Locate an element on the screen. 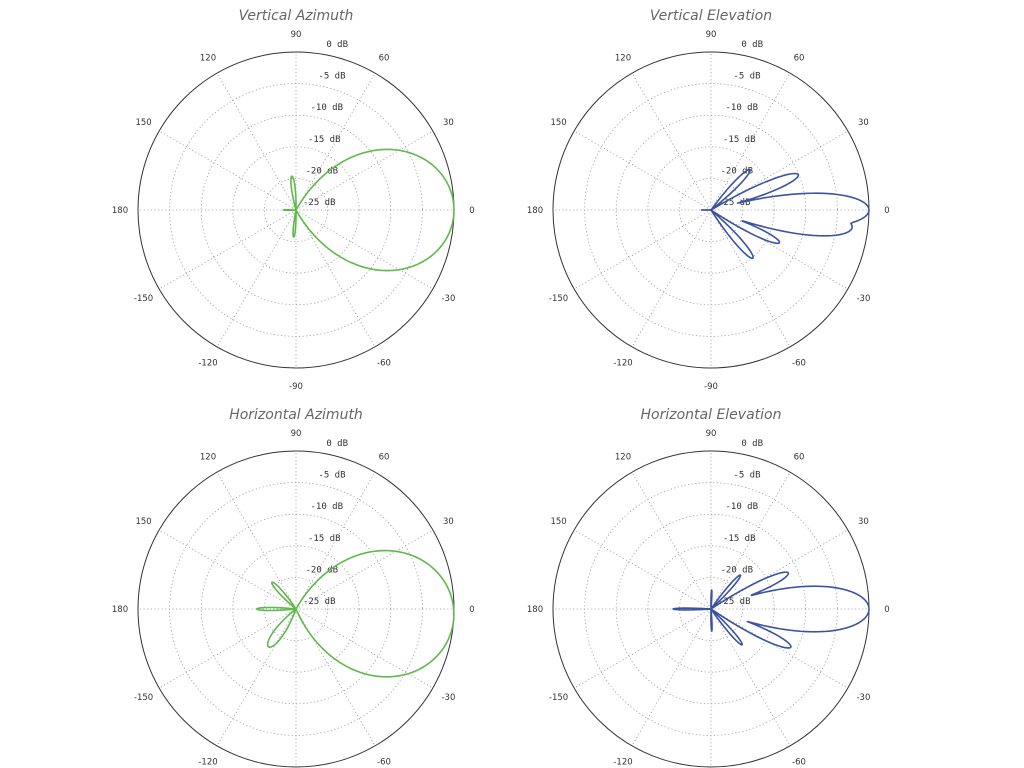 Image resolution: width=1024 pixels, height=768 pixels. chart-title: Vertical Elevation is located at coordinates (711, 16).